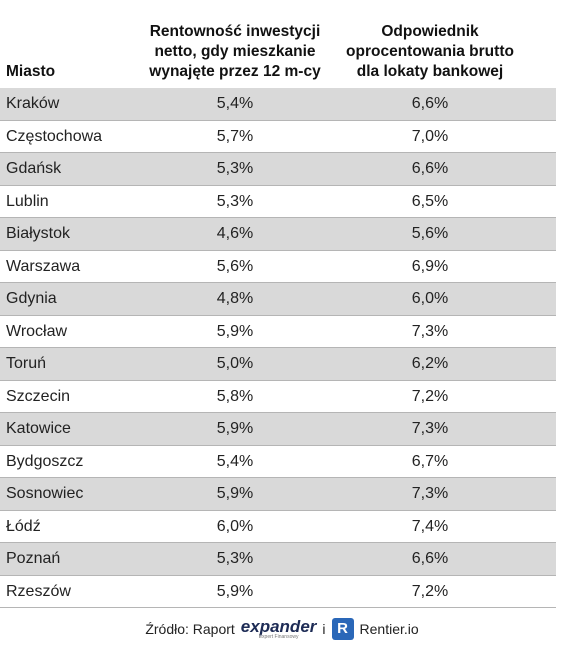 The height and width of the screenshot is (651, 564). I want to click on table-row: Białystok 4,6% 5,6%, so click(278, 234).